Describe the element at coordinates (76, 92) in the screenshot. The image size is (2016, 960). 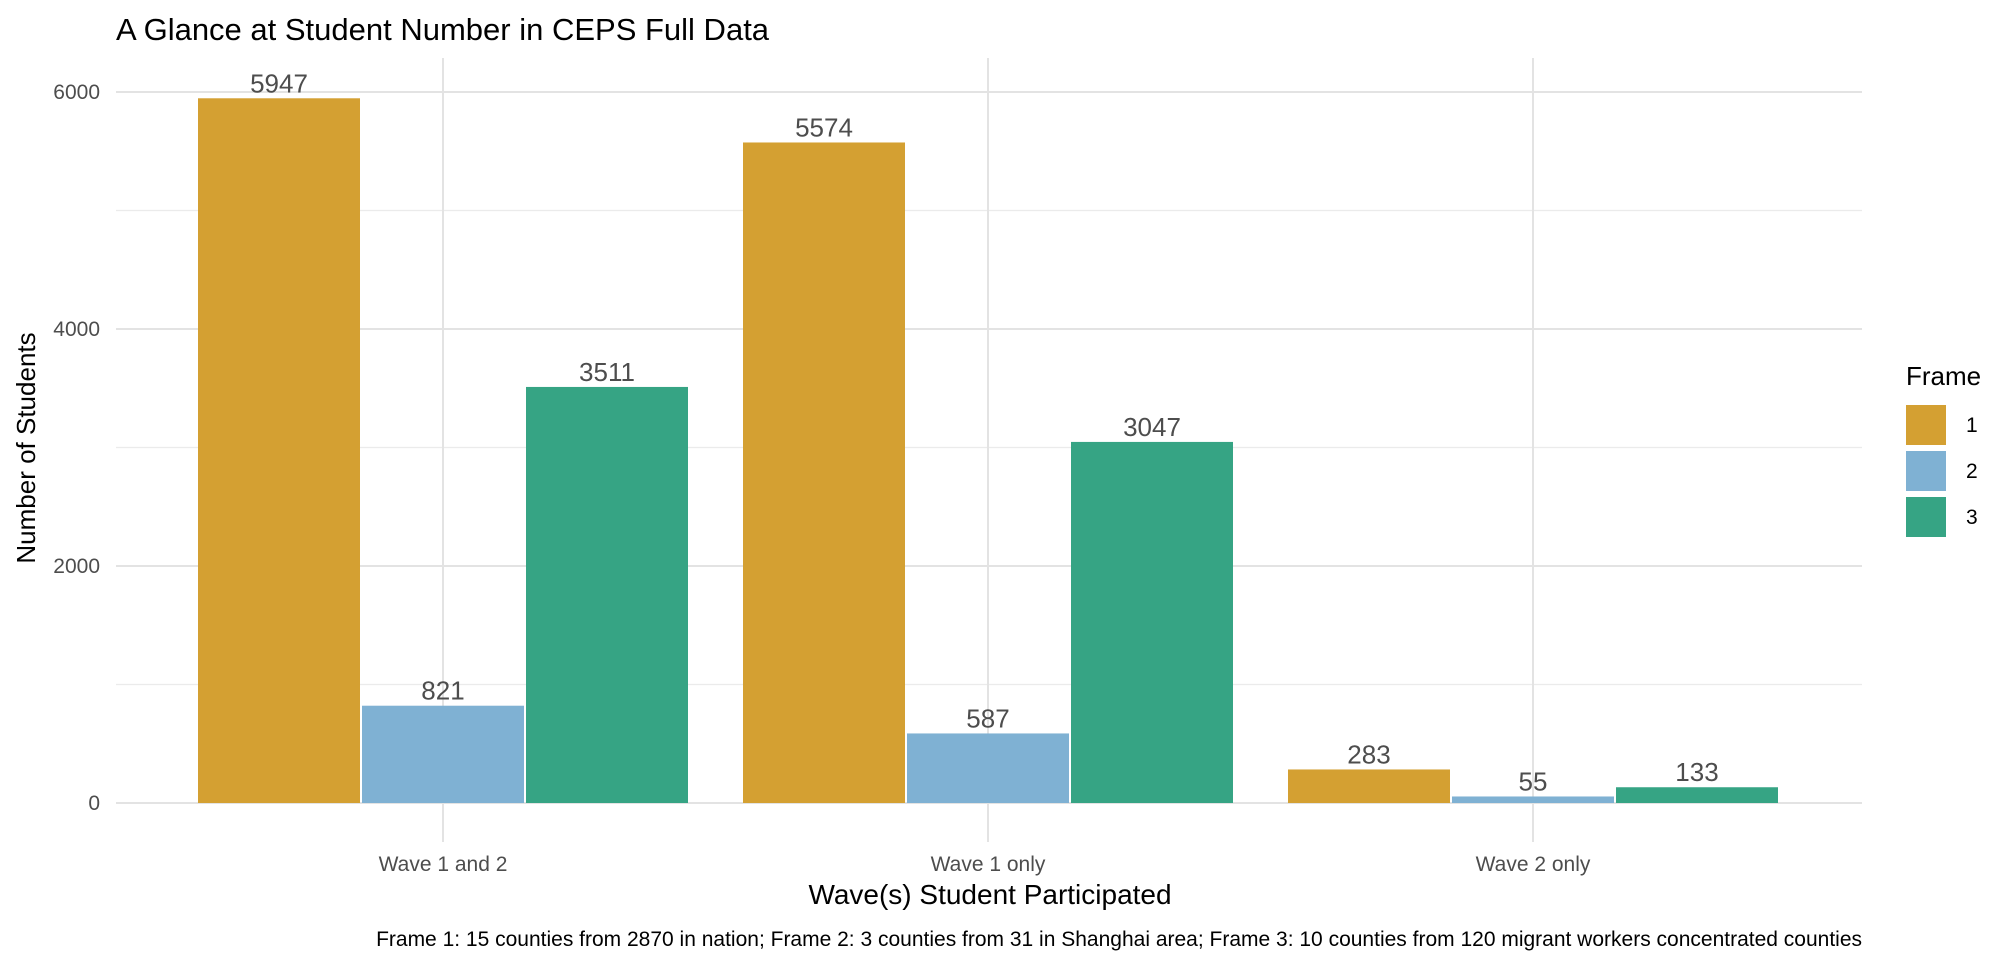
I see `y-tick-label: 6000` at that location.